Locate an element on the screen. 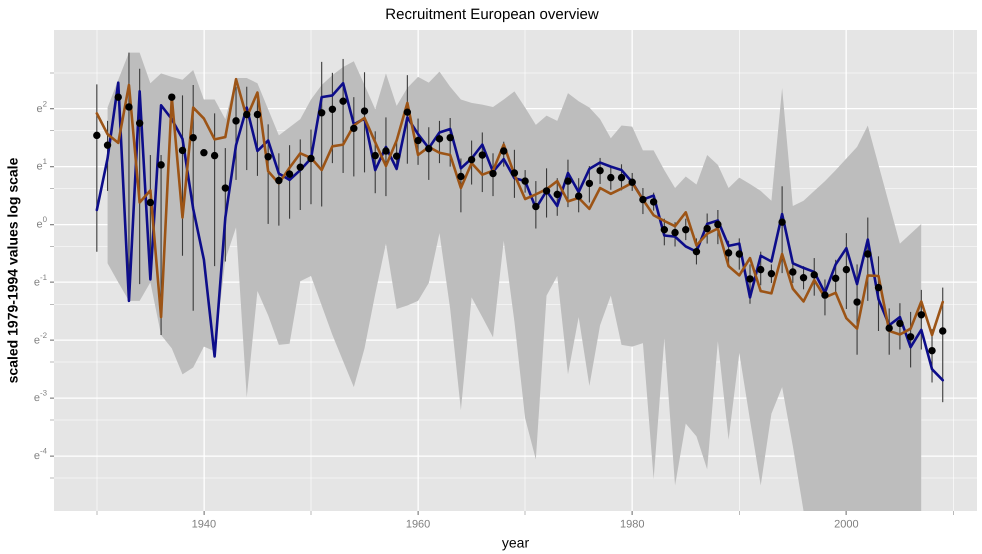 Image resolution: width=982 pixels, height=554 pixels. x-axis-title: year is located at coordinates (516, 542).